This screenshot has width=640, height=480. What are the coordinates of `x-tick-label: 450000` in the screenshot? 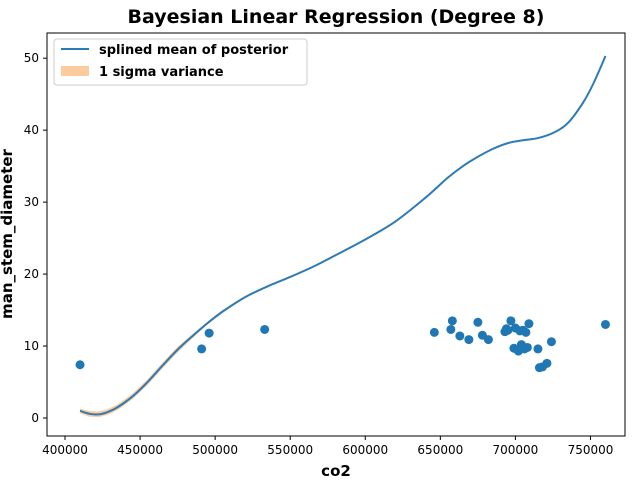 It's located at (140, 450).